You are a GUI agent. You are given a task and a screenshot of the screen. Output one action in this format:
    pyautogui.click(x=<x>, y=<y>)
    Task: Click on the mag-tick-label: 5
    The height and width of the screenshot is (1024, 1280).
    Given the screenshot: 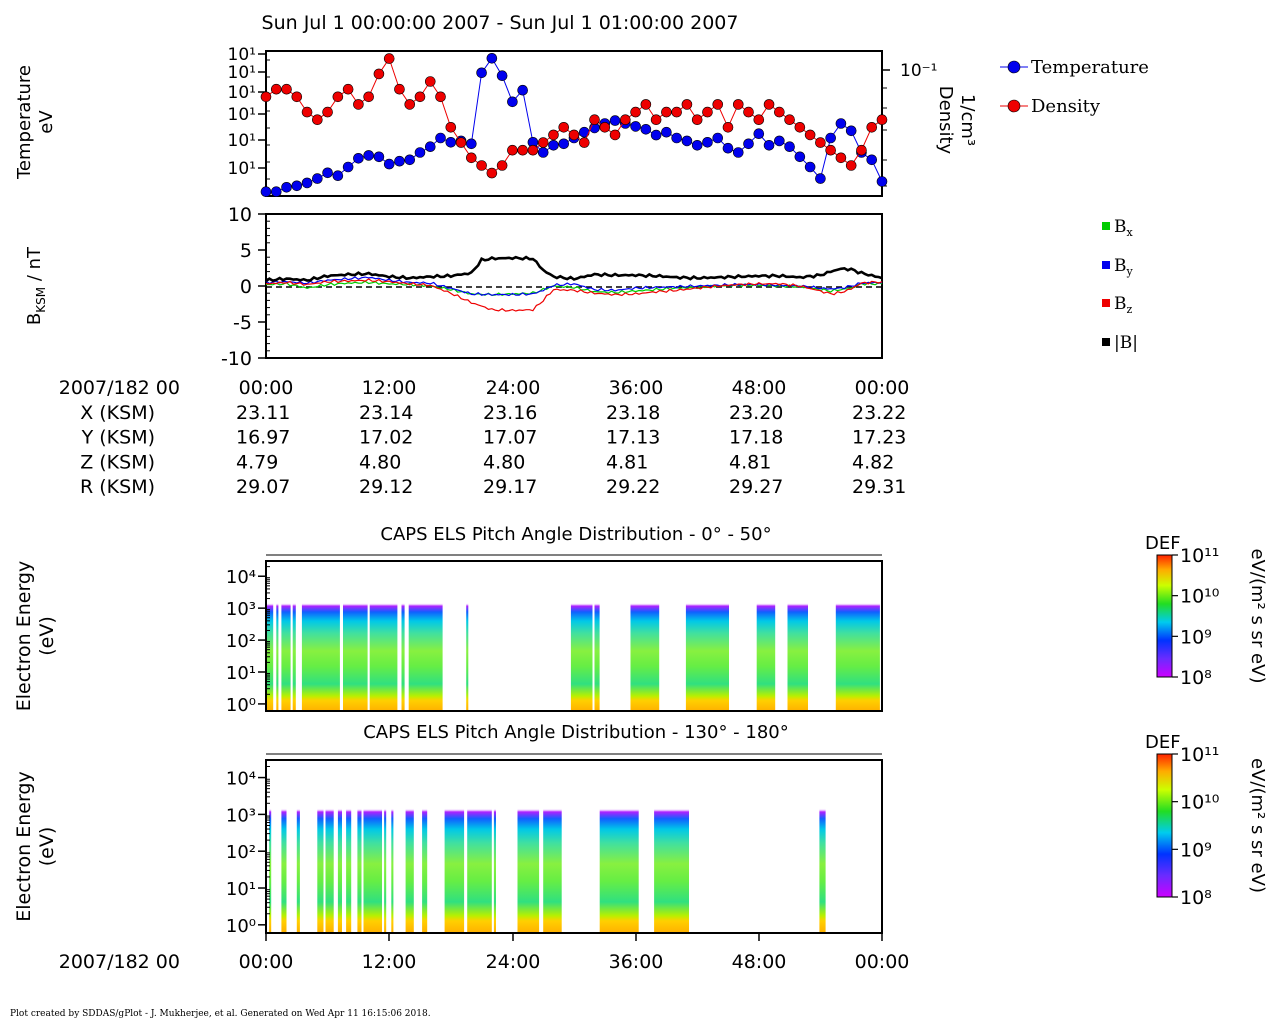 What is the action you would take?
    pyautogui.click(x=246, y=251)
    